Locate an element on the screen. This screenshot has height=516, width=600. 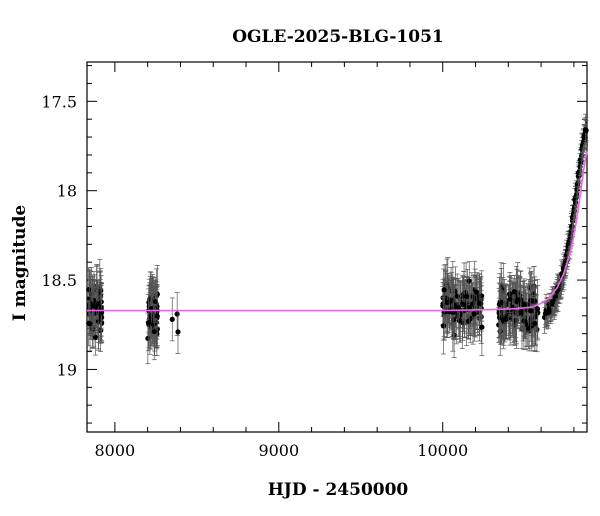
y-axis-label: I magnitude is located at coordinates (20, 263).